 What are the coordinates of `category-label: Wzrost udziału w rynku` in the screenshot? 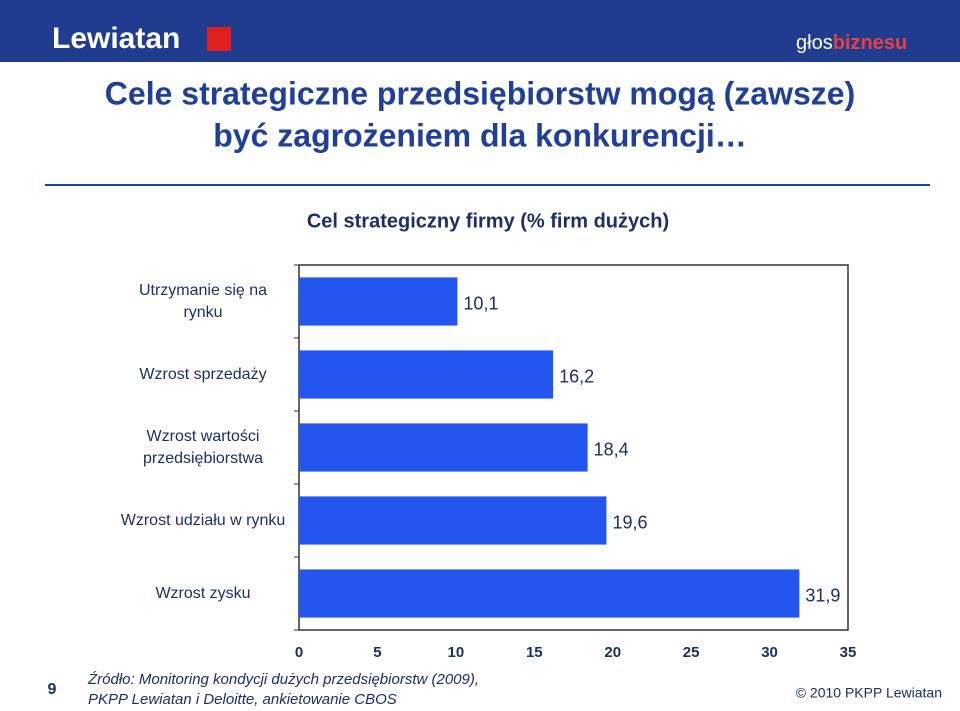 It's located at (203, 520).